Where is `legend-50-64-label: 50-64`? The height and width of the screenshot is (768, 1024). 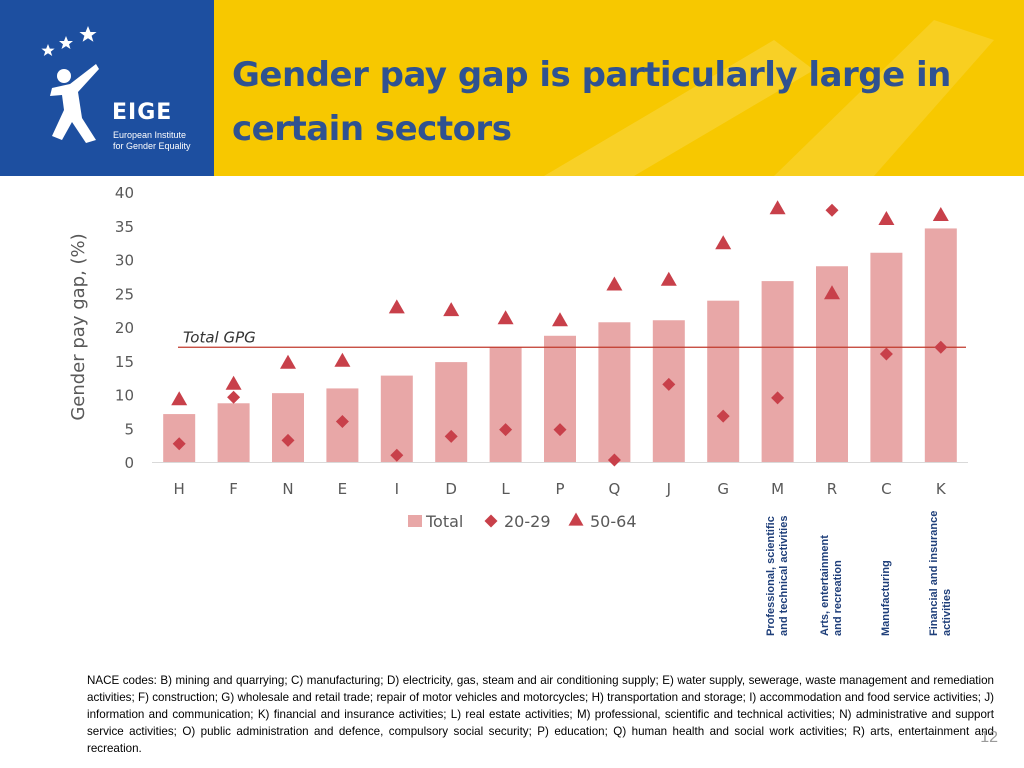 legend-50-64-label: 50-64 is located at coordinates (613, 521).